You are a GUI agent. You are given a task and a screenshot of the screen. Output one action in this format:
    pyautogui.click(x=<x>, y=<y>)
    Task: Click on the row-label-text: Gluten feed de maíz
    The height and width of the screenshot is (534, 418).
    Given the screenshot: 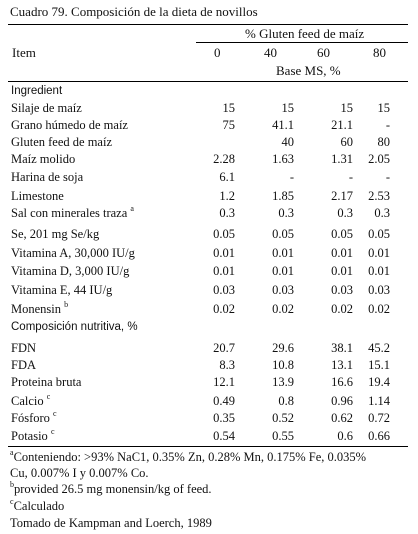 What is the action you would take?
    pyautogui.click(x=61, y=142)
    